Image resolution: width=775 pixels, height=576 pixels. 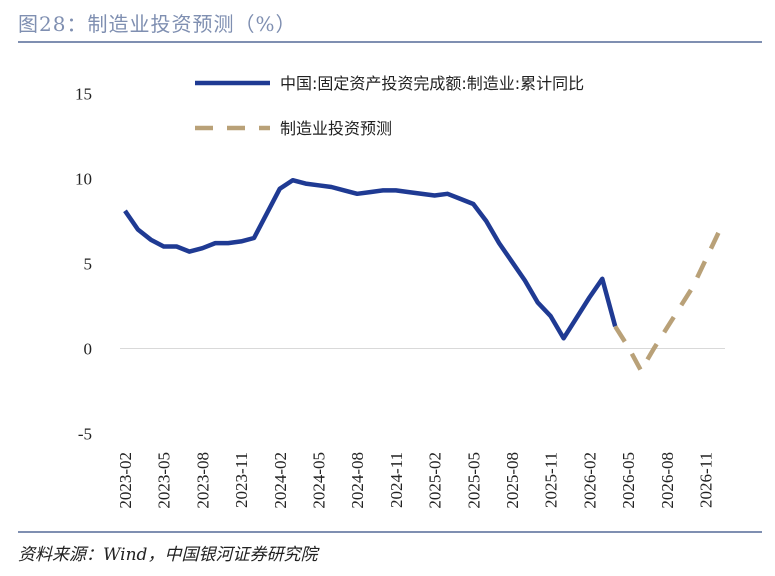 I want to click on x-tick-label: 2024-05, so click(x=319, y=480).